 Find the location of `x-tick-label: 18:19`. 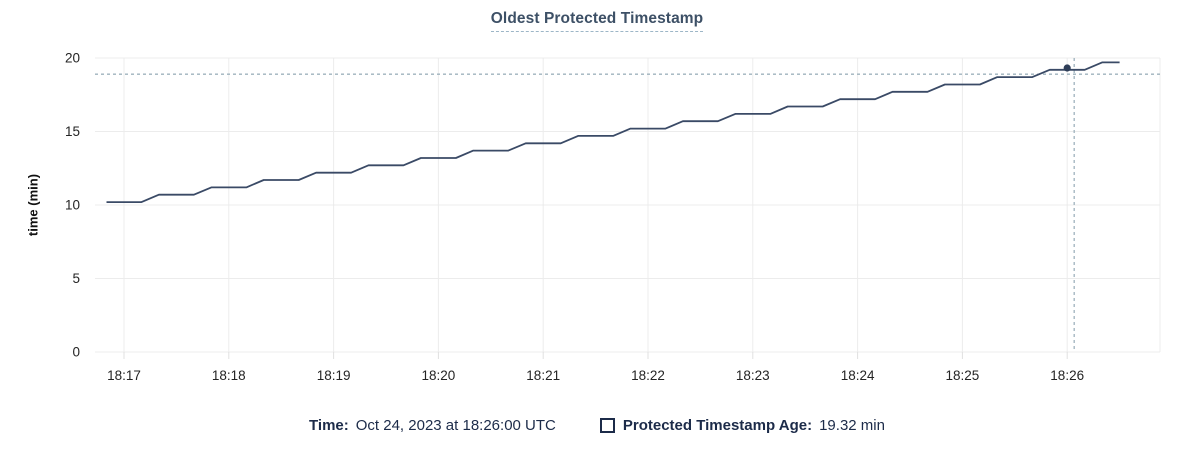

x-tick-label: 18:19 is located at coordinates (334, 375).